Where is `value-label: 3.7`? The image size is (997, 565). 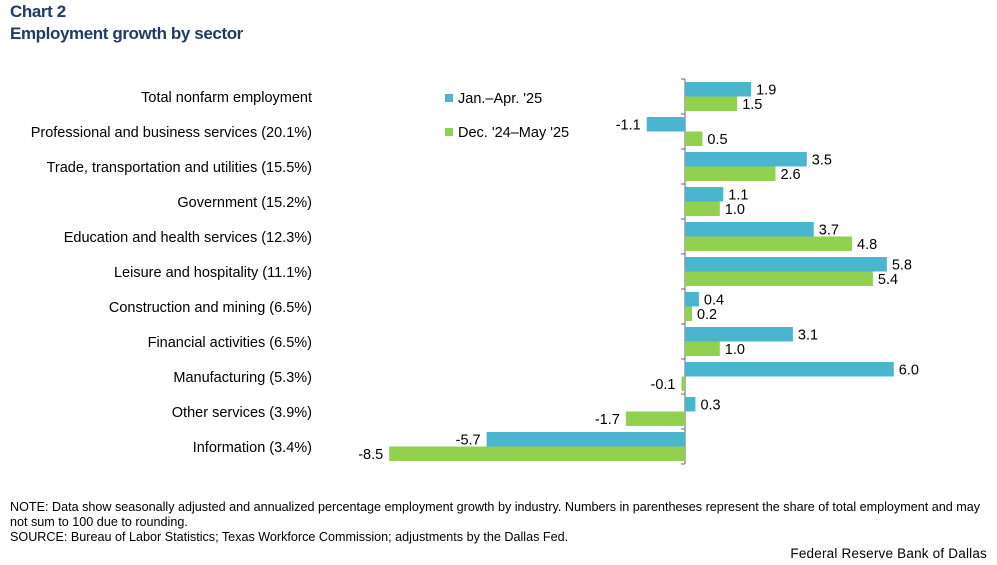 value-label: 3.7 is located at coordinates (829, 231).